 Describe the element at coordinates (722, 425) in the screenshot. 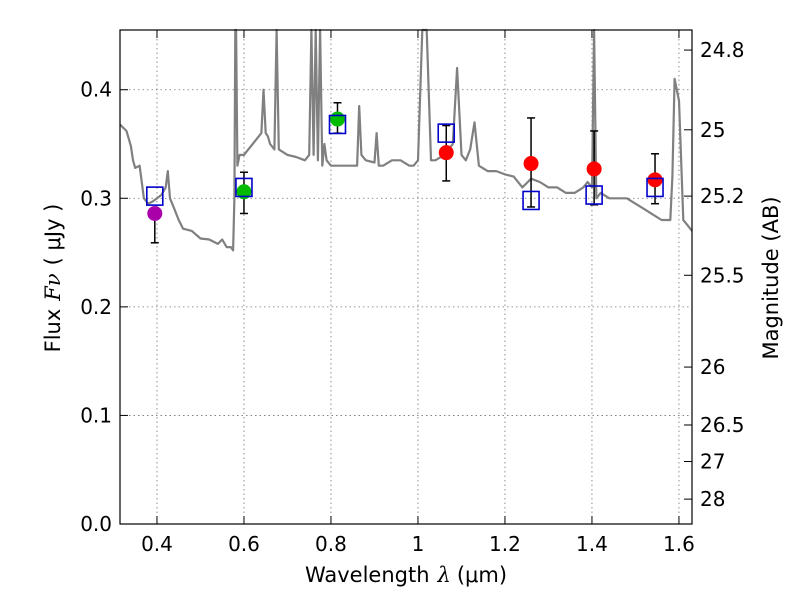

I see `mag-tick-label: 26.5` at that location.